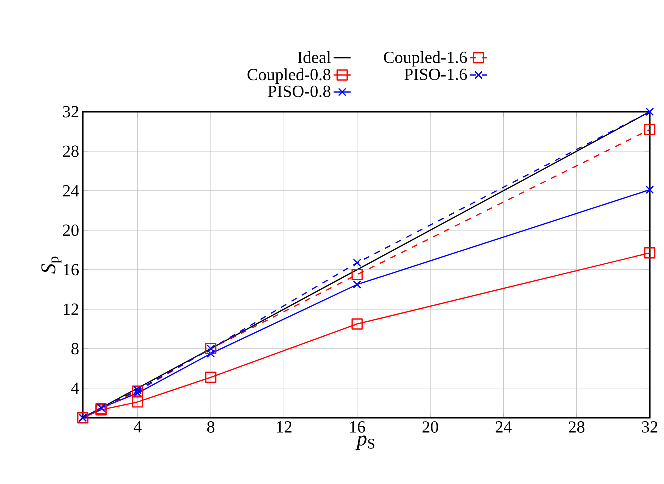 The image size is (664, 484). What do you see at coordinates (284, 427) in the screenshot?
I see `x-tick-label: 12` at bounding box center [284, 427].